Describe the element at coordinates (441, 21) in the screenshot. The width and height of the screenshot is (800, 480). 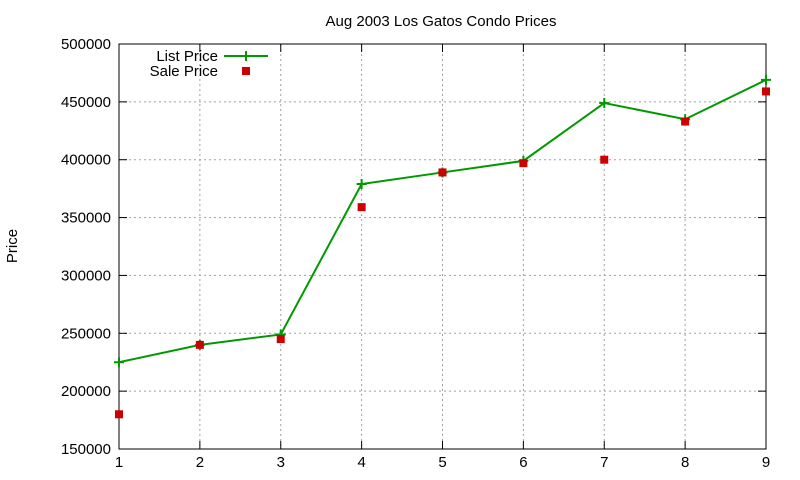
I see `chart-title: Aug 2003 Los Gatos Condo Prices` at that location.